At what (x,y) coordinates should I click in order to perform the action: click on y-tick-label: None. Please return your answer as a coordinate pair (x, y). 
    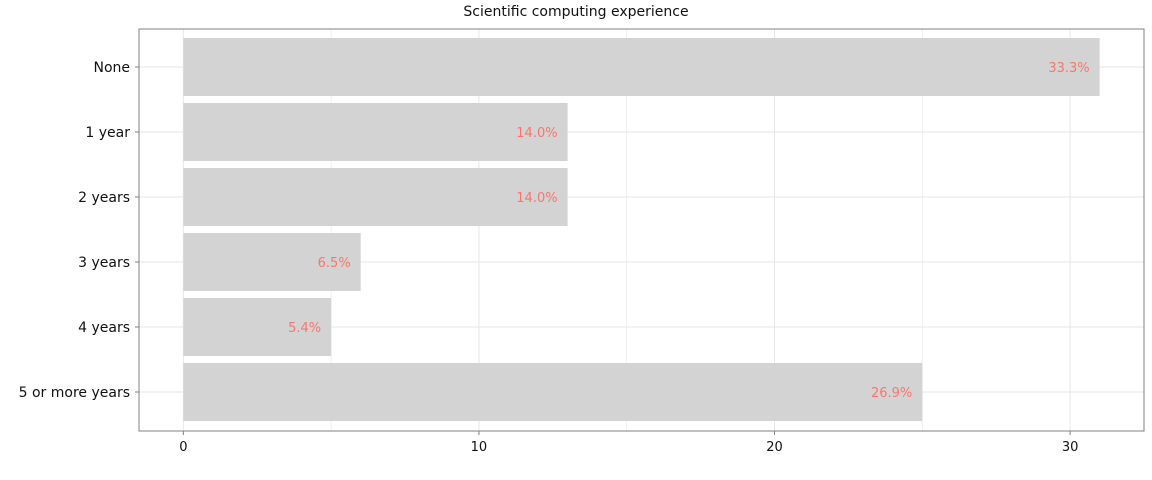
    Looking at the image, I should click on (111, 68).